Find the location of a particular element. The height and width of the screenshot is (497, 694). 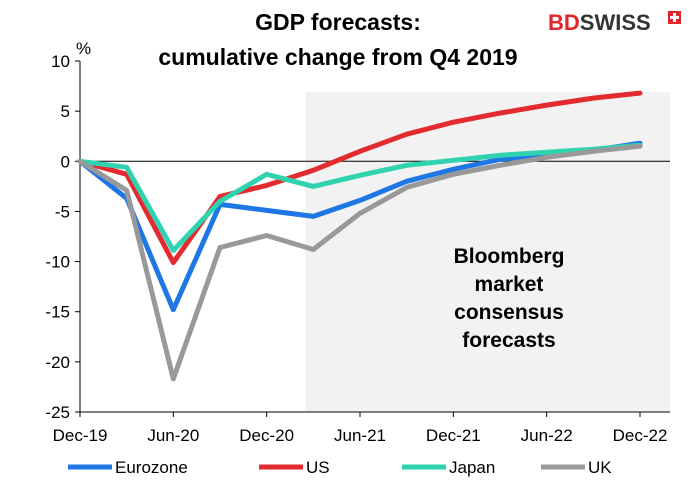

annotation-line-2: market is located at coordinates (509, 284).